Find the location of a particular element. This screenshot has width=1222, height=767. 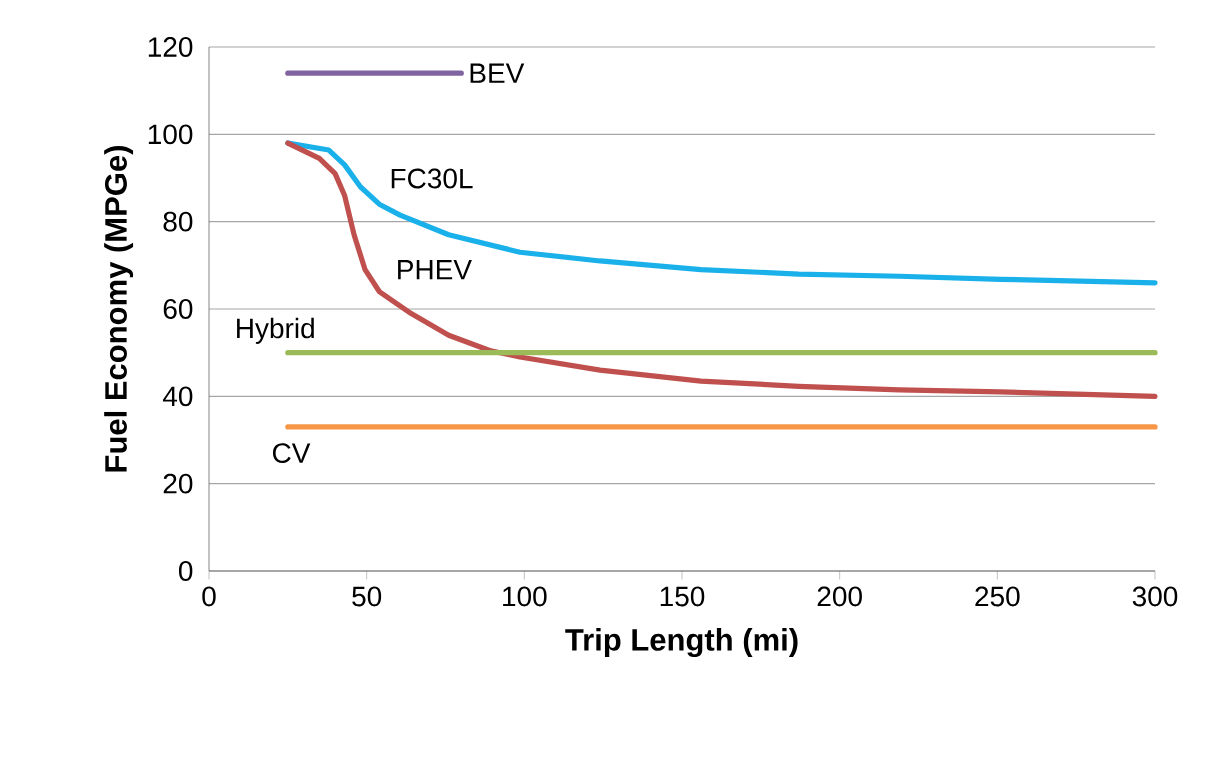

y-tick-label: 120 is located at coordinates (170, 47).